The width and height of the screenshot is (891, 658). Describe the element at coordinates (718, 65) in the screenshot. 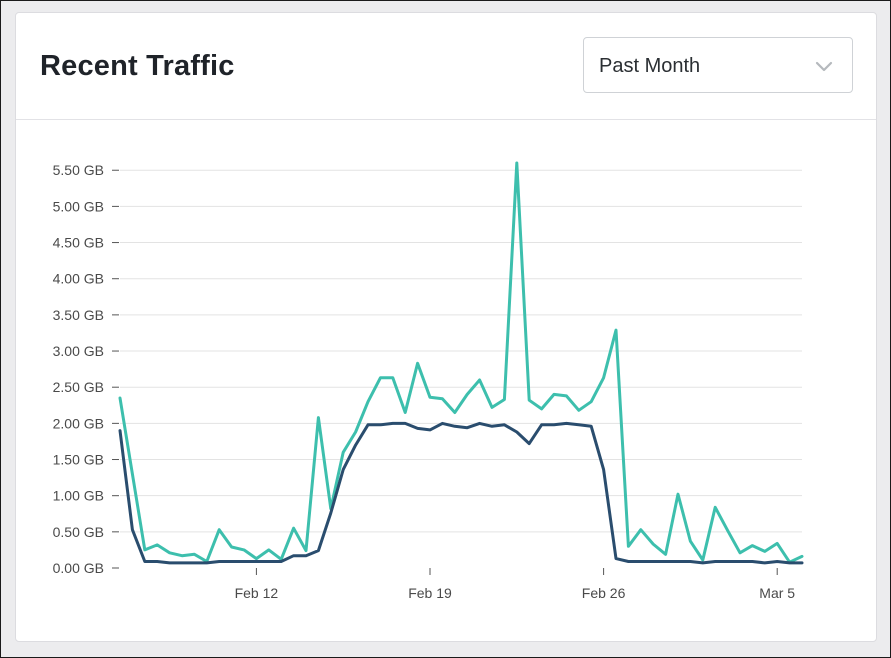

I see `period-select: Past Month` at that location.